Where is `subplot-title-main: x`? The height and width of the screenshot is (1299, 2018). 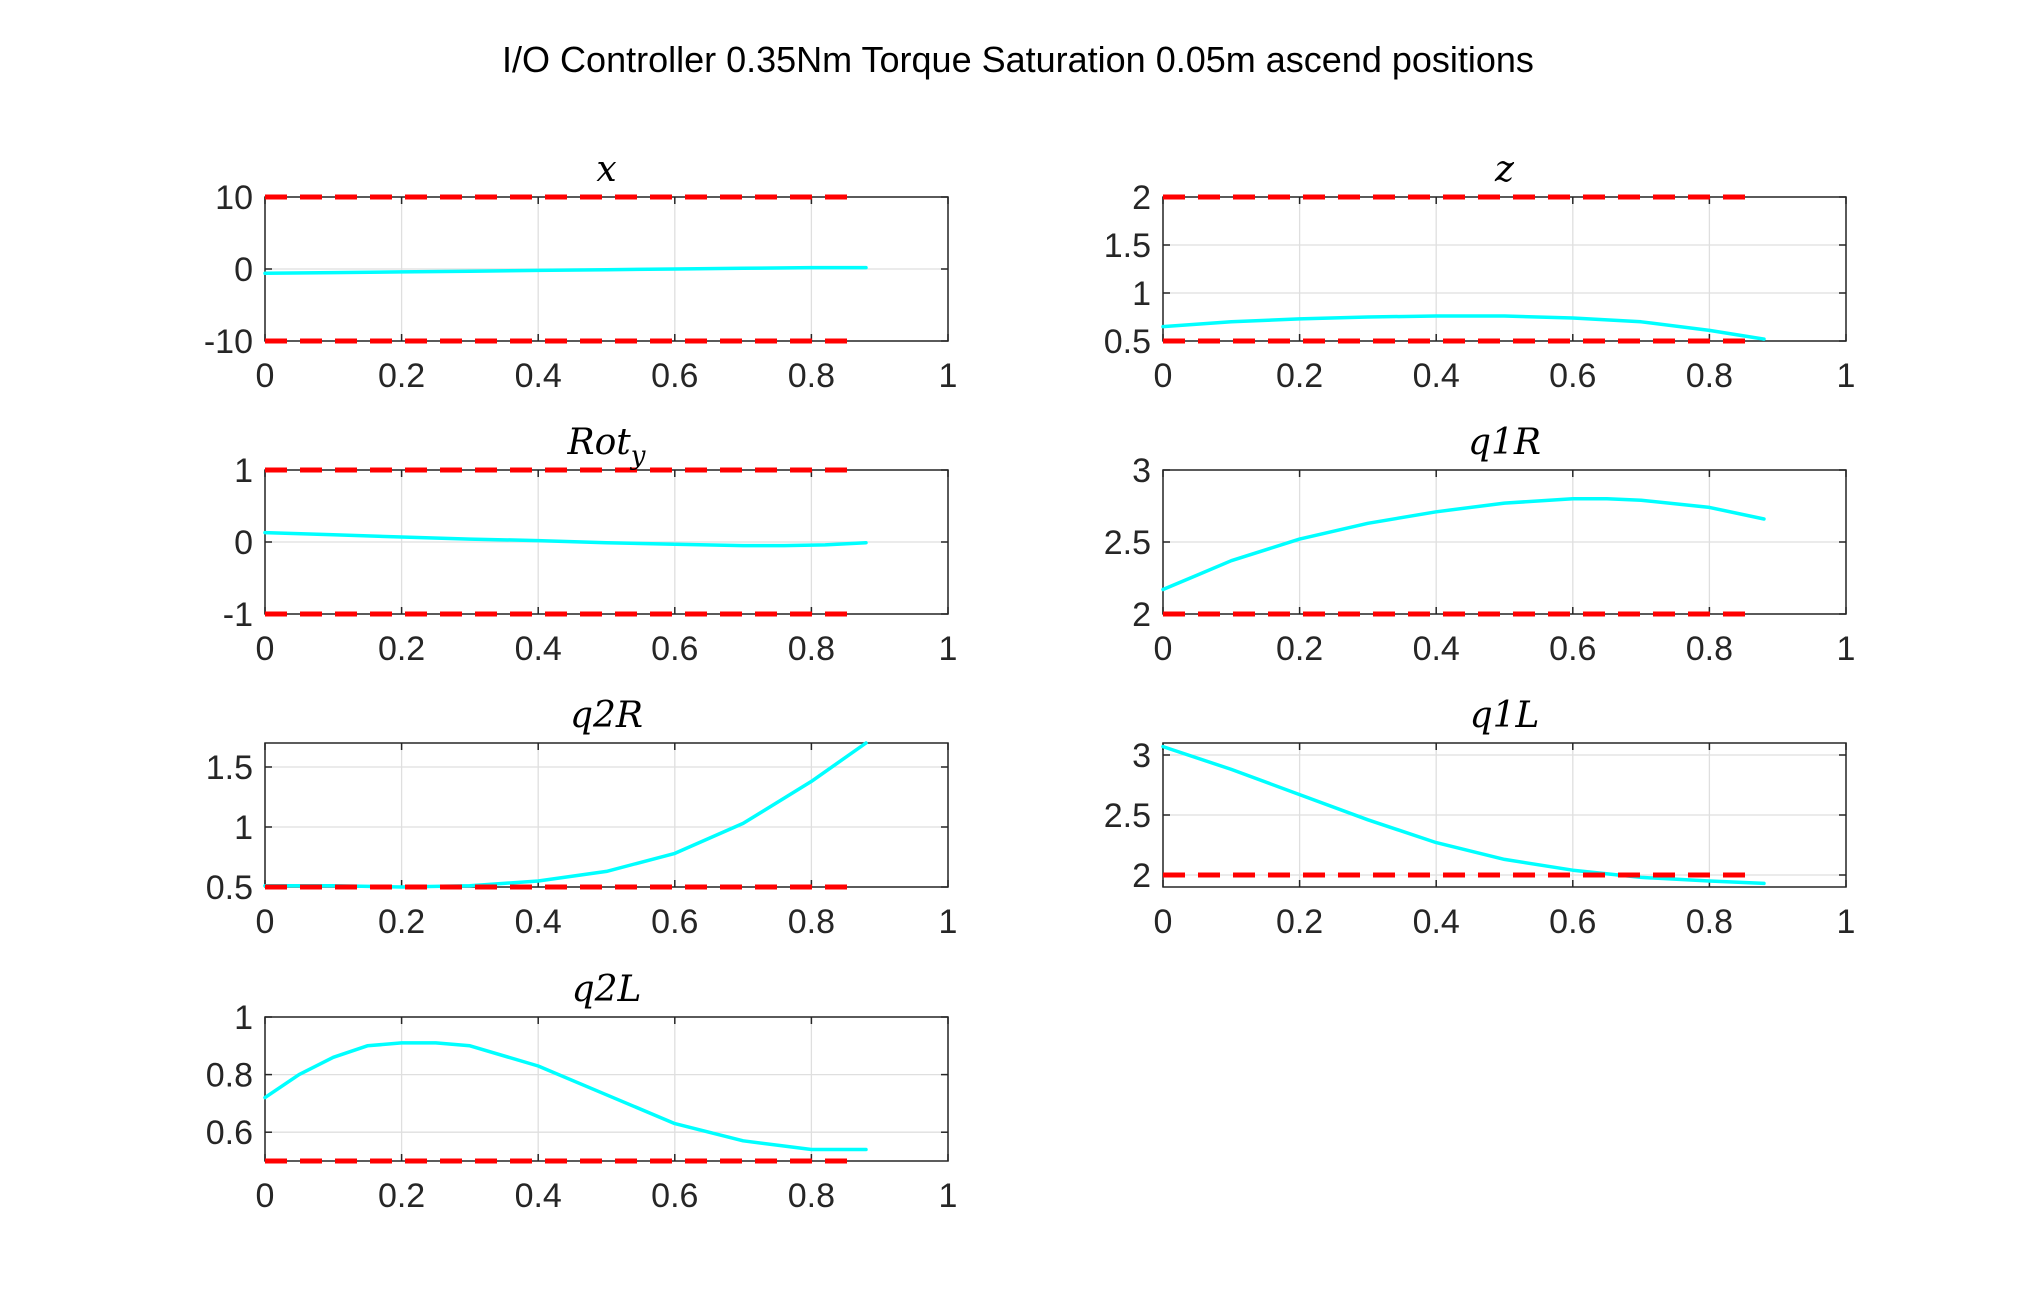
subplot-title-main: x is located at coordinates (606, 169).